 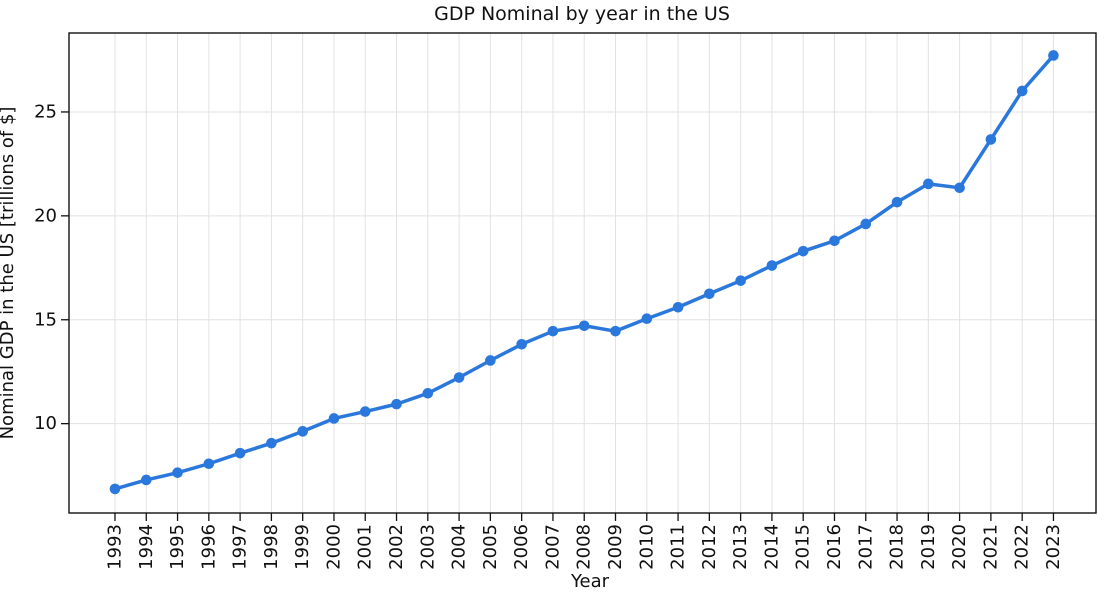 What do you see at coordinates (897, 547) in the screenshot?
I see `x-tick-label: 2018` at bounding box center [897, 547].